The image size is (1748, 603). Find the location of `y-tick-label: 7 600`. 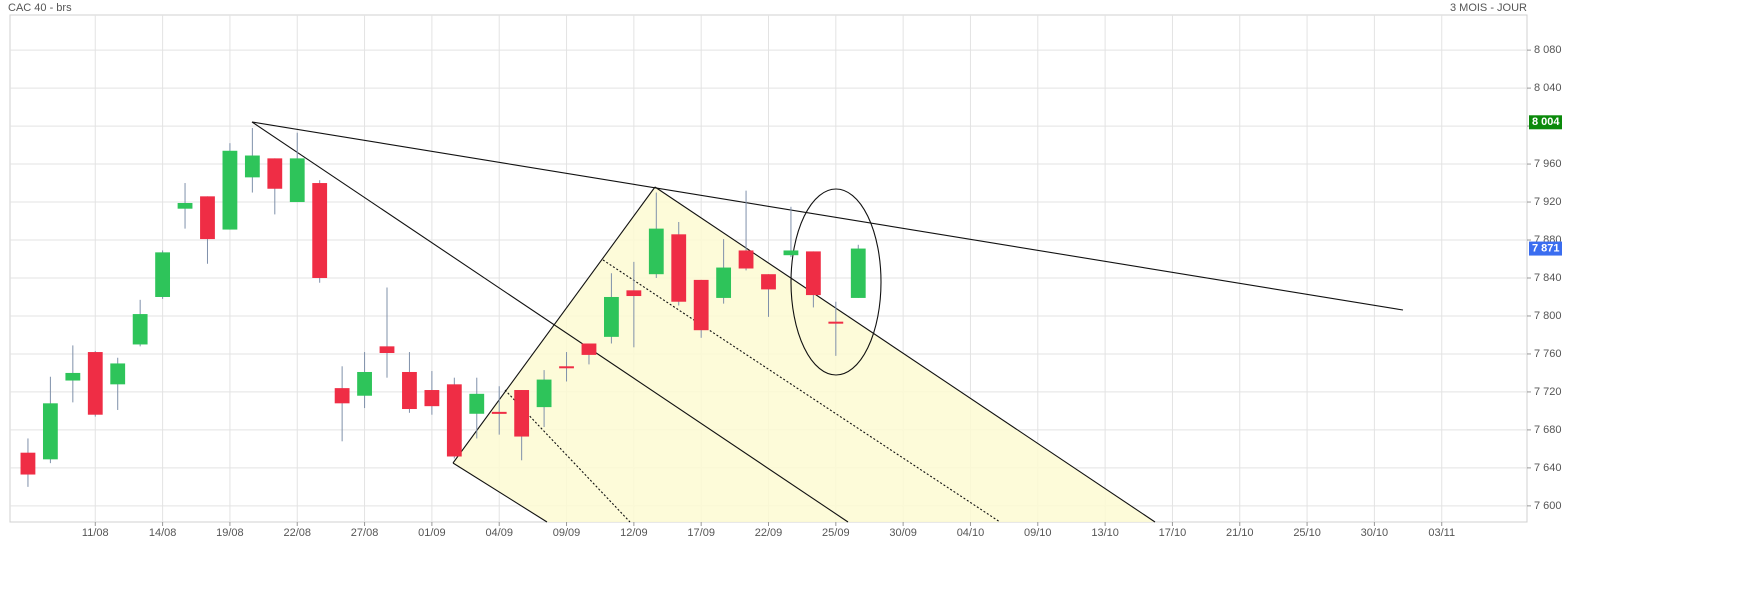

y-tick-label: 7 600 is located at coordinates (1548, 506).